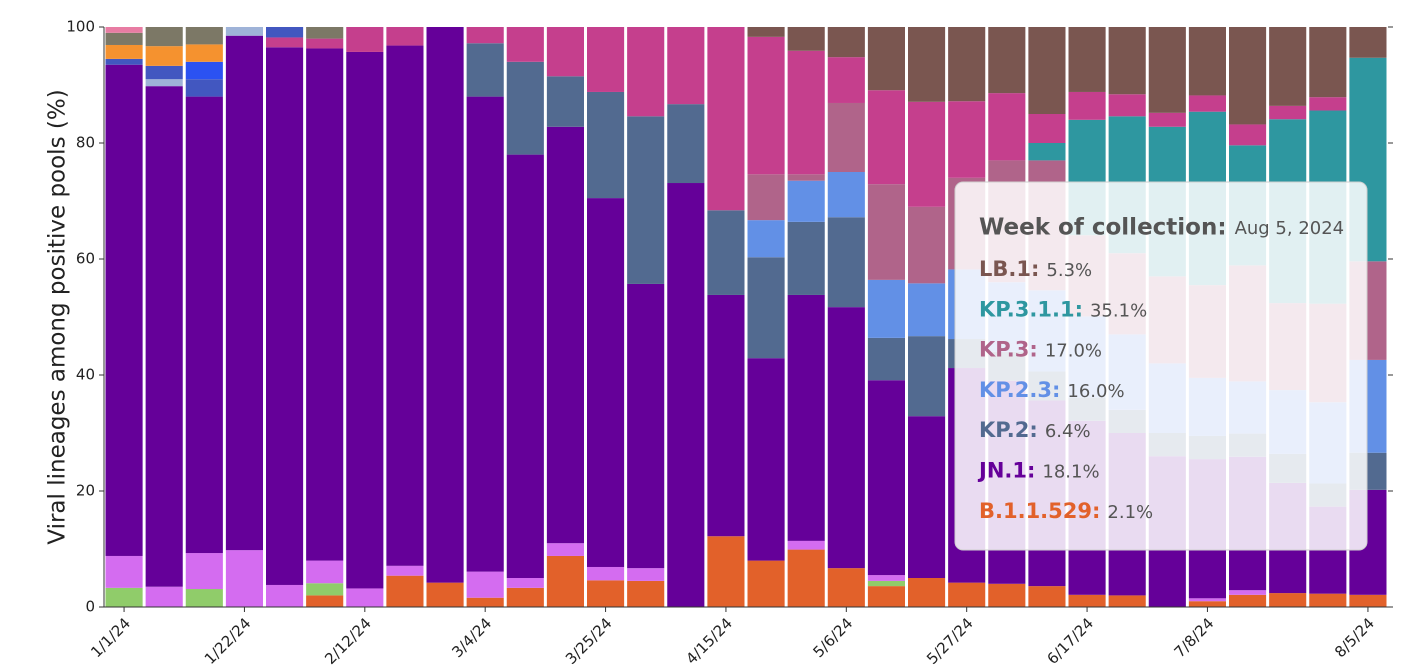 Image resolution: width=1427 pixels, height=670 pixels. I want to click on x-tick-label: 7/8/24, so click(1194, 637).